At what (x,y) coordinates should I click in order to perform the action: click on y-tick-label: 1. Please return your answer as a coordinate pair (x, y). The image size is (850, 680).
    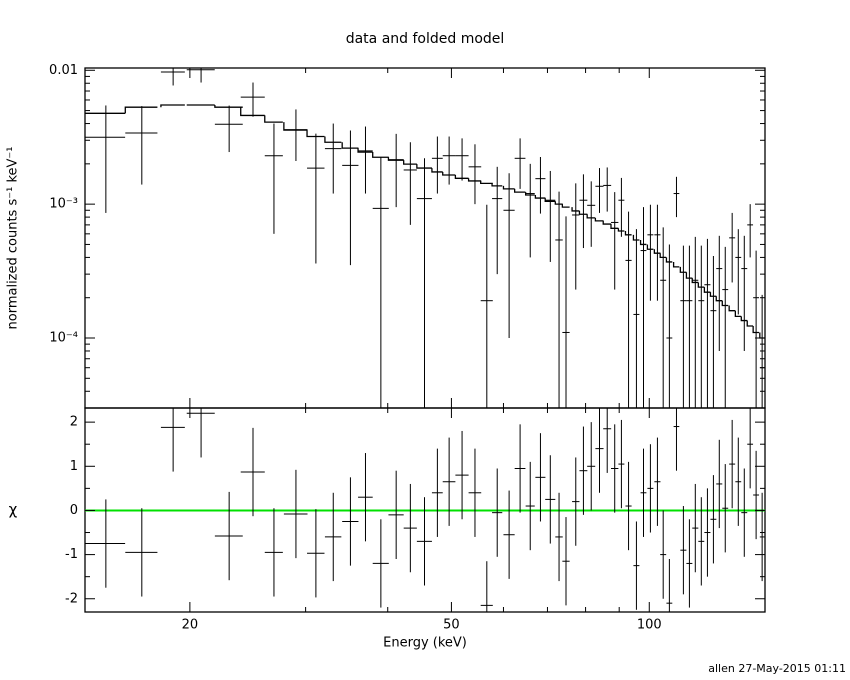
    Looking at the image, I should click on (74, 466).